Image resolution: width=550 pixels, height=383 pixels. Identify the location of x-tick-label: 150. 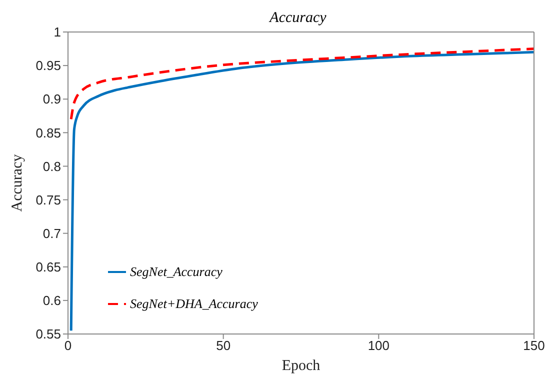
(534, 346).